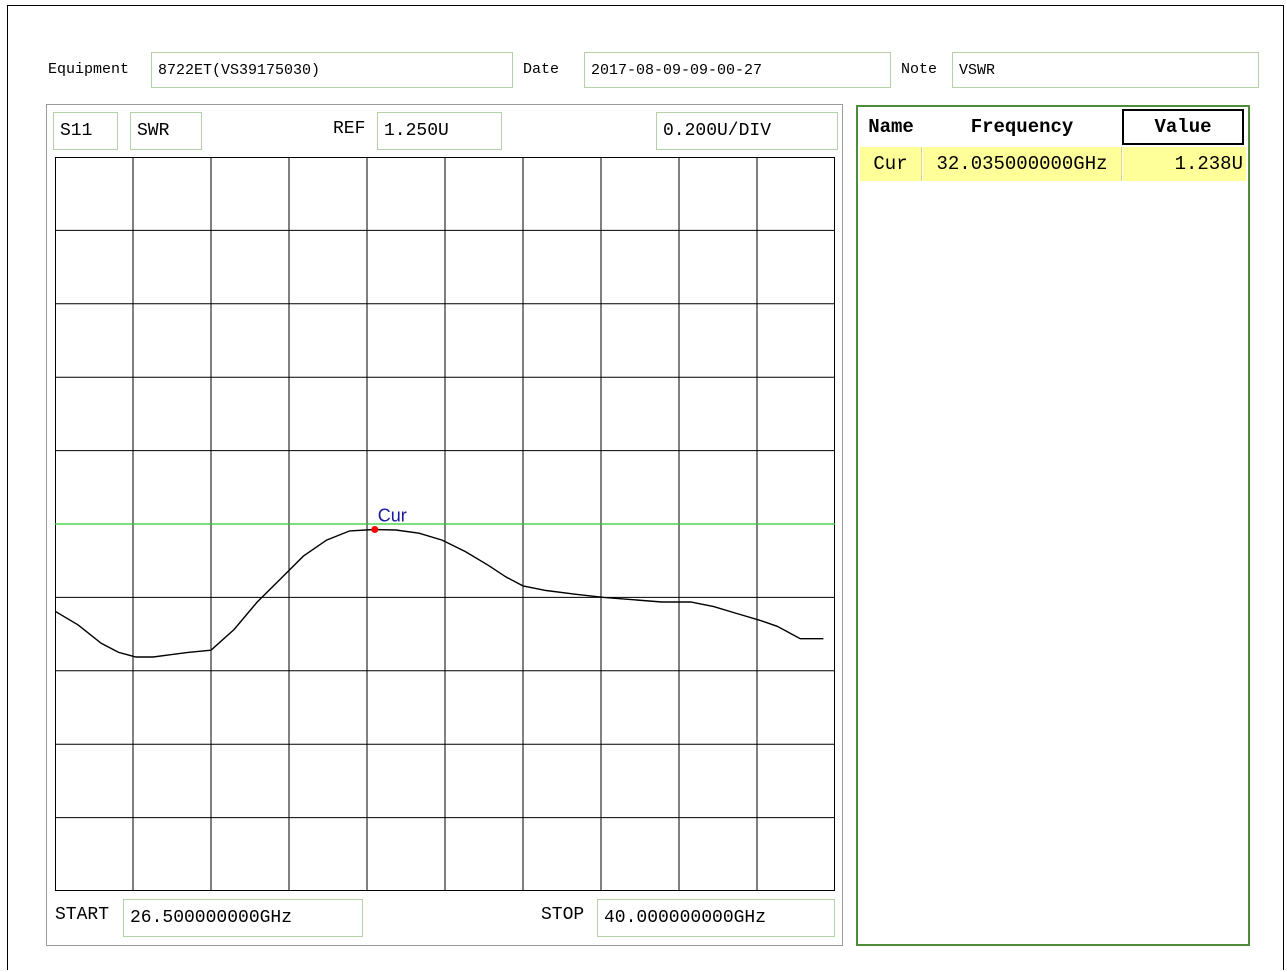 Image resolution: width=1287 pixels, height=972 pixels. I want to click on row-name-cell: Cur, so click(891, 164).